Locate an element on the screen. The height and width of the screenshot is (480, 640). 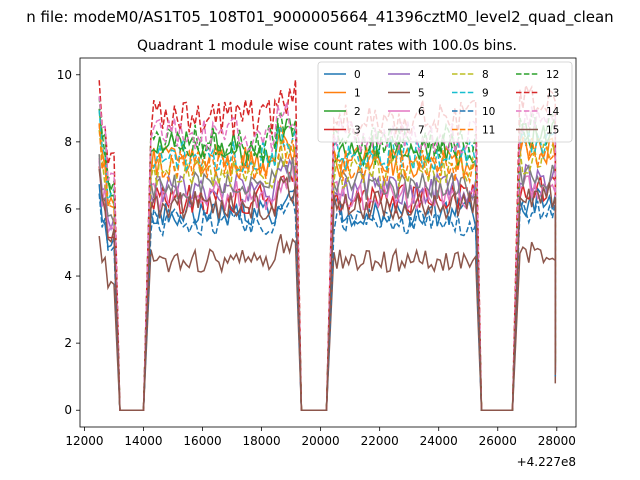
legend-label-2: 2 is located at coordinates (357, 112).